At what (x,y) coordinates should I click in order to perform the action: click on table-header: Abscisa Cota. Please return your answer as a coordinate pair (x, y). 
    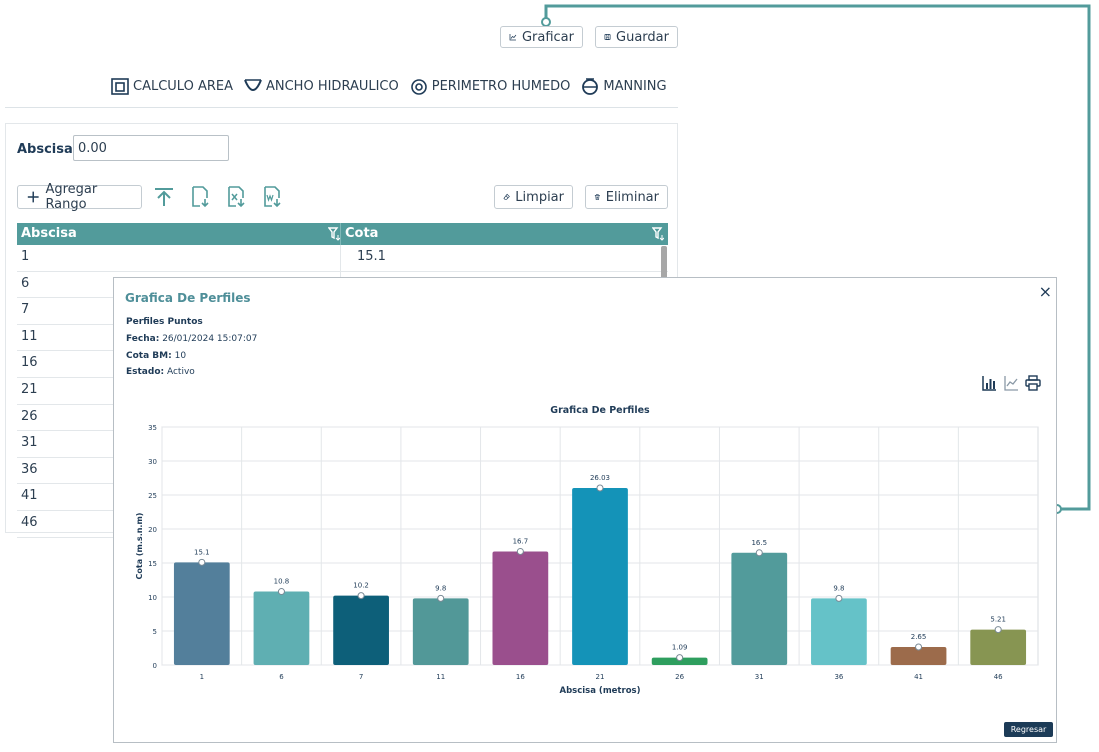
    Looking at the image, I should click on (342, 234).